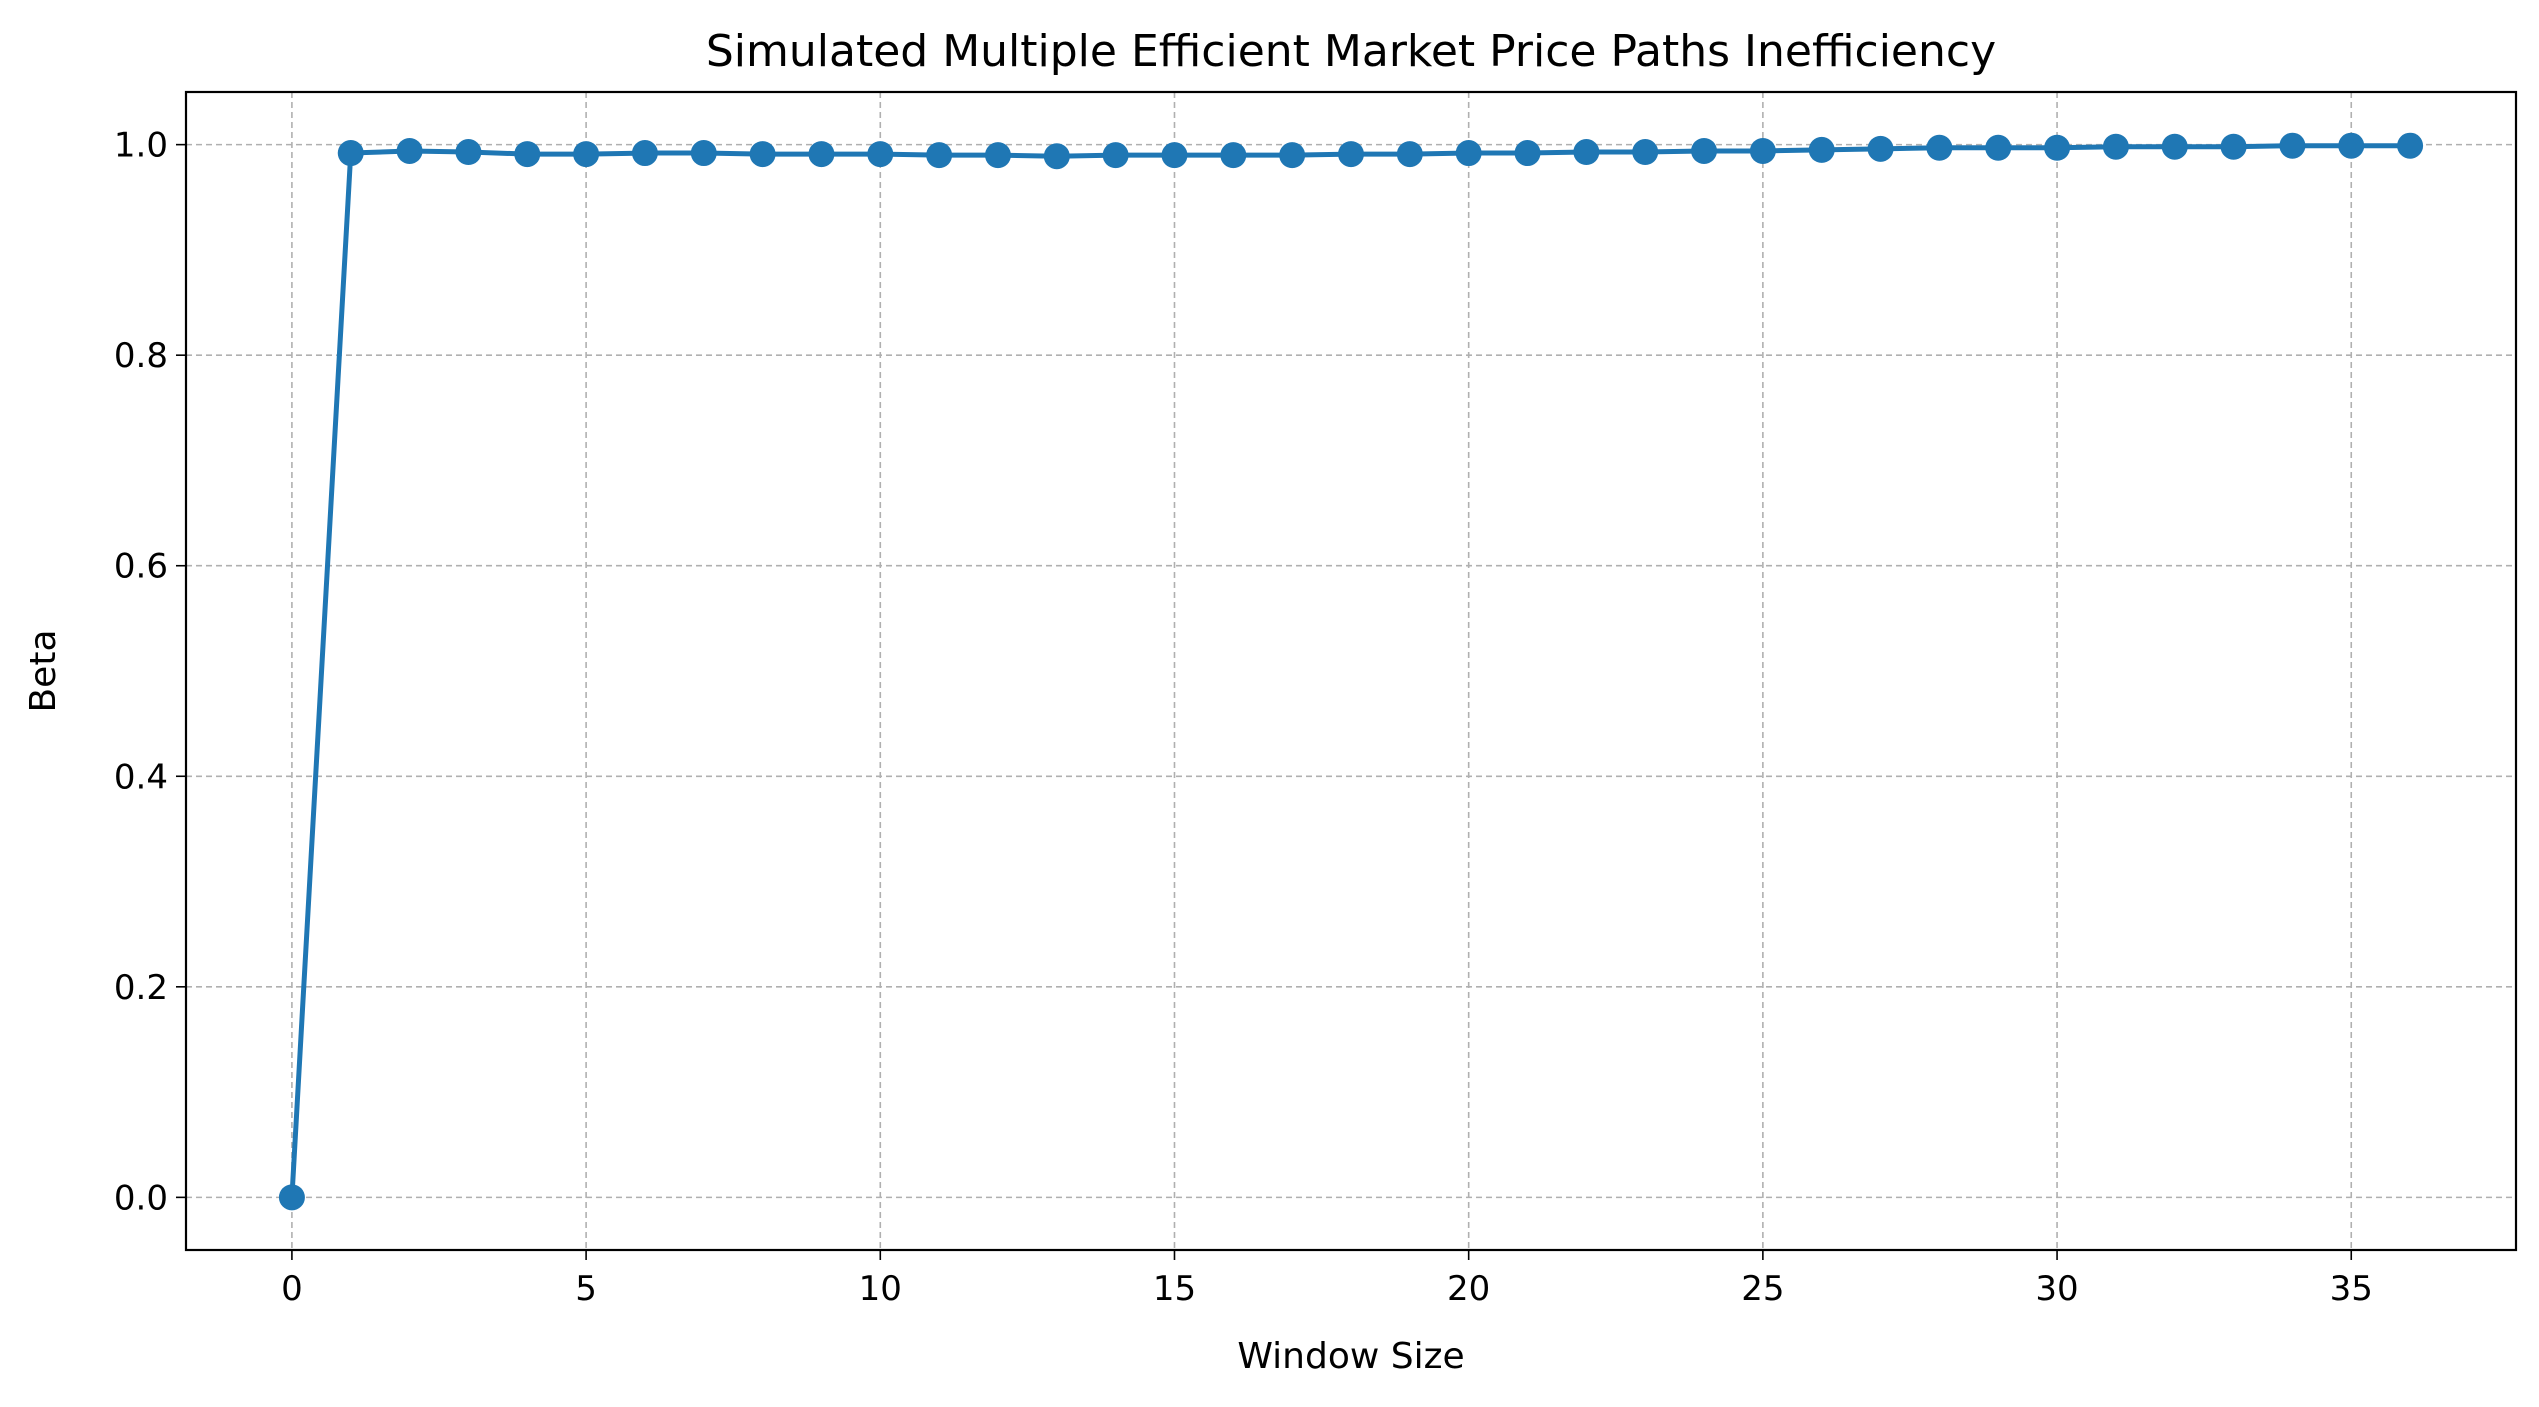  Describe the element at coordinates (292, 1289) in the screenshot. I see `x-tick-label: 0` at that location.